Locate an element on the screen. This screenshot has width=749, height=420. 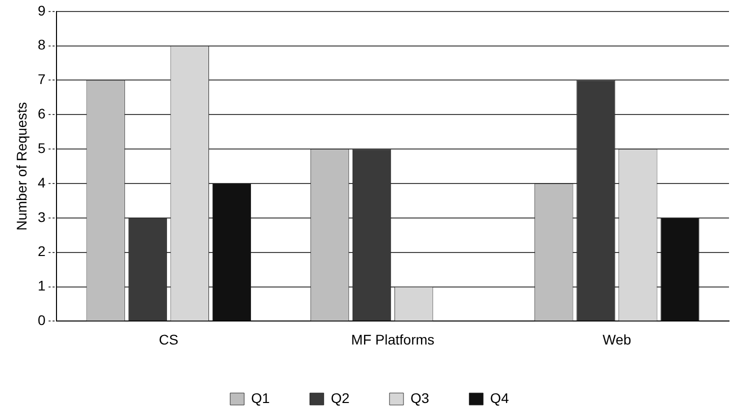
legend-label: Q1 is located at coordinates (260, 398).